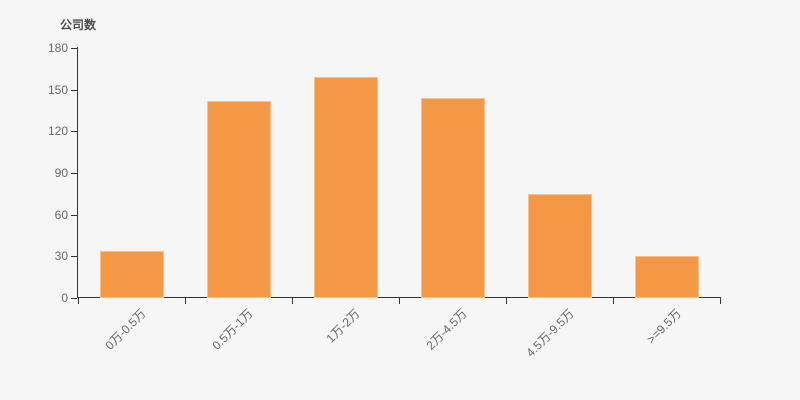 This screenshot has width=800, height=400. I want to click on x-category-label: 4.5万-9.5万, so click(550, 333).